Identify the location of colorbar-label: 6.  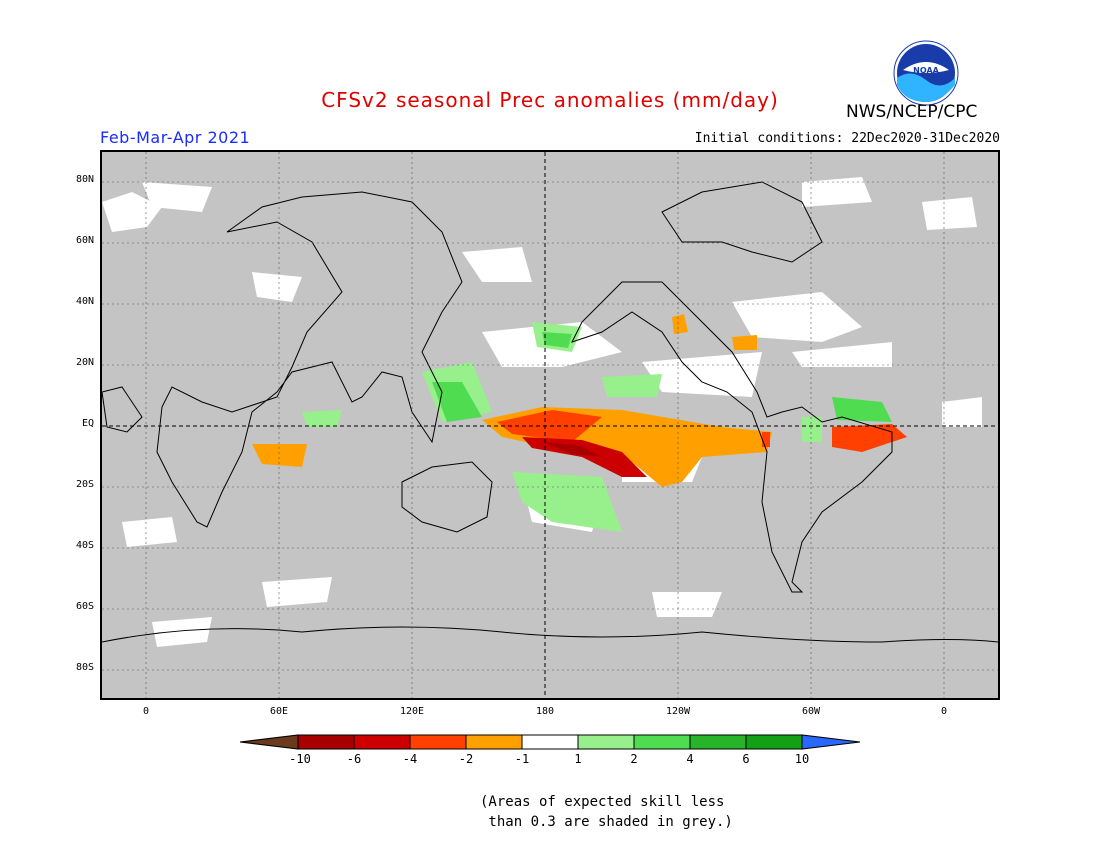
(746, 759).